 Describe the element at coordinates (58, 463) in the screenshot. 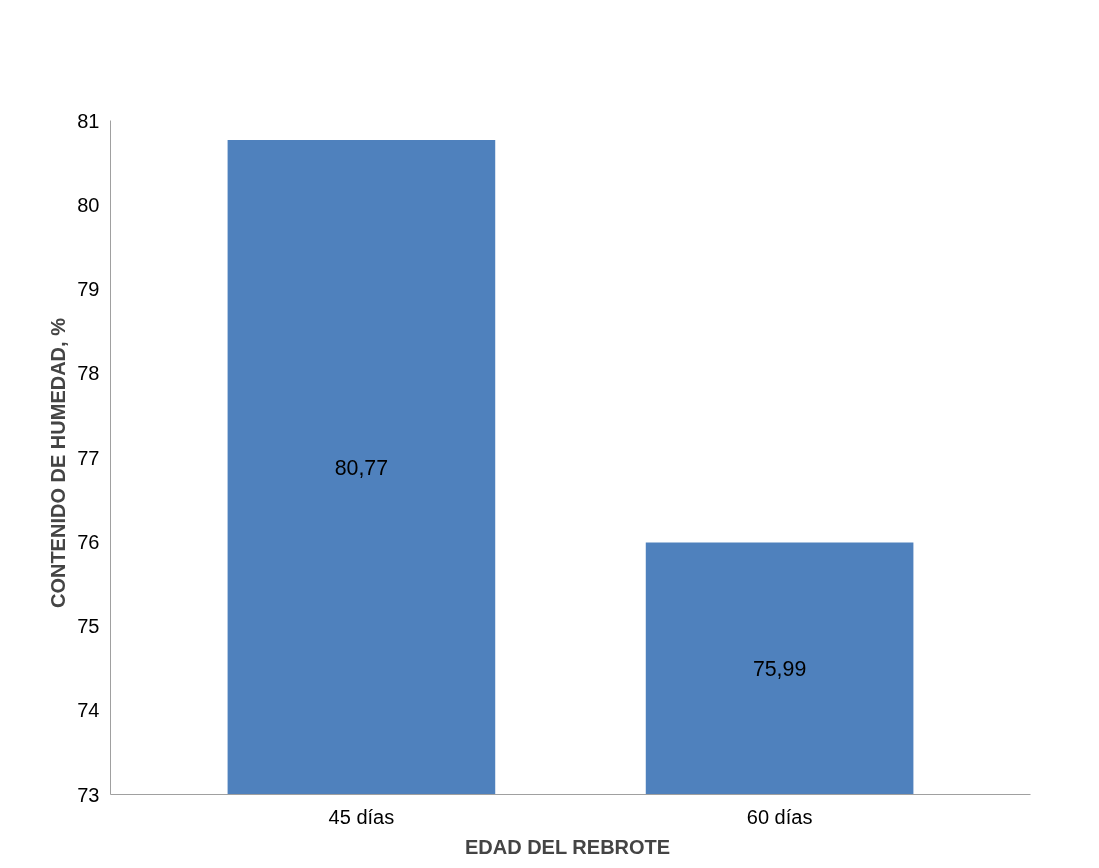

I see `y-axis-title: CONTENIDO DE HUMEDAD, %` at that location.